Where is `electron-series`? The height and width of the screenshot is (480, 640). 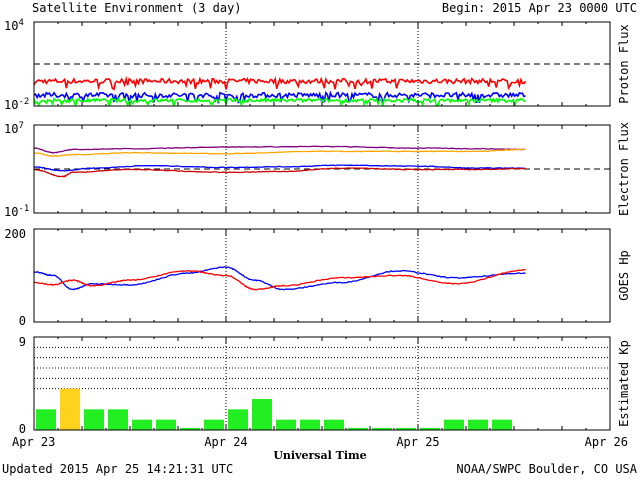
electron-series is located at coordinates (280, 161).